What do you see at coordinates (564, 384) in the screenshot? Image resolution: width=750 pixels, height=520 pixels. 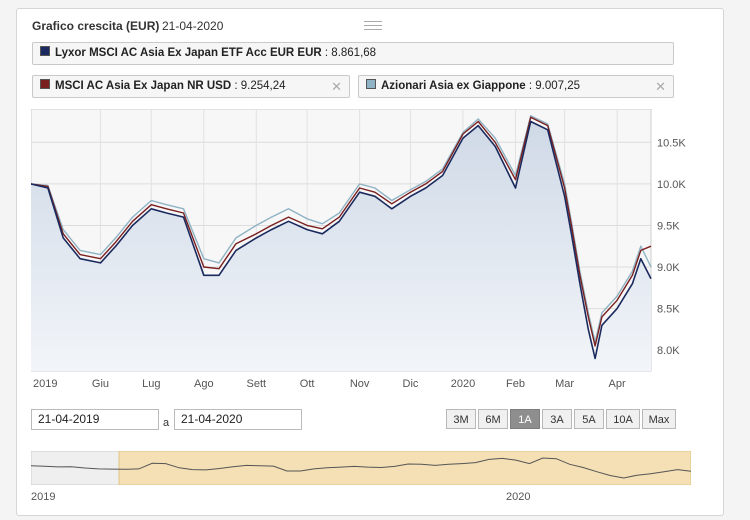 I see `x-tick-label: Mar` at bounding box center [564, 384].